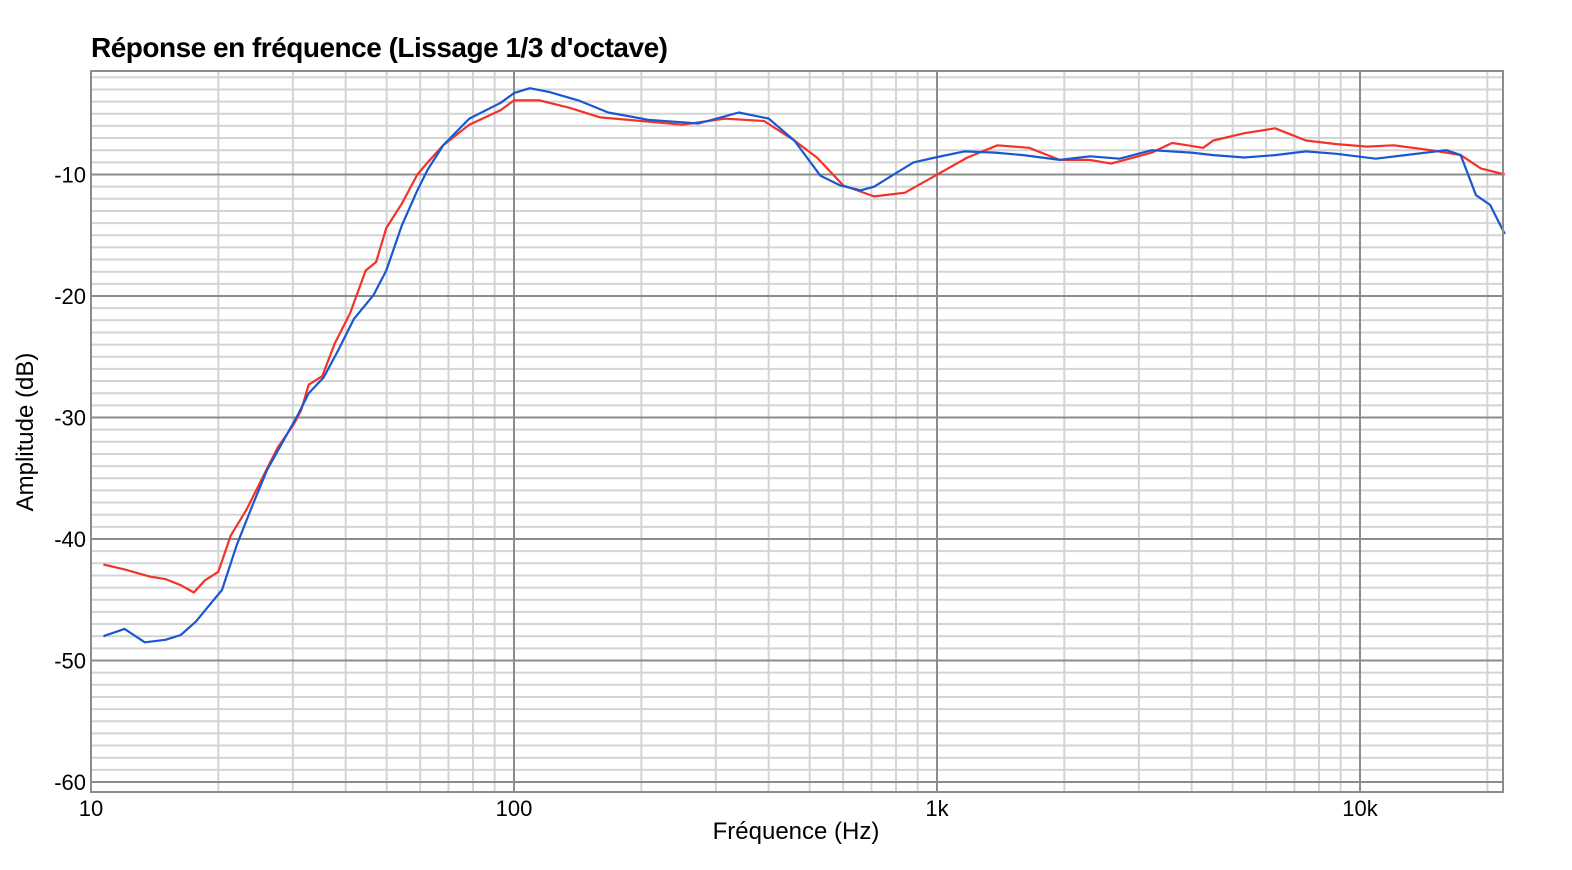 This screenshot has height=870, width=1572. What do you see at coordinates (514, 808) in the screenshot?
I see `x-tick-label: 100` at bounding box center [514, 808].